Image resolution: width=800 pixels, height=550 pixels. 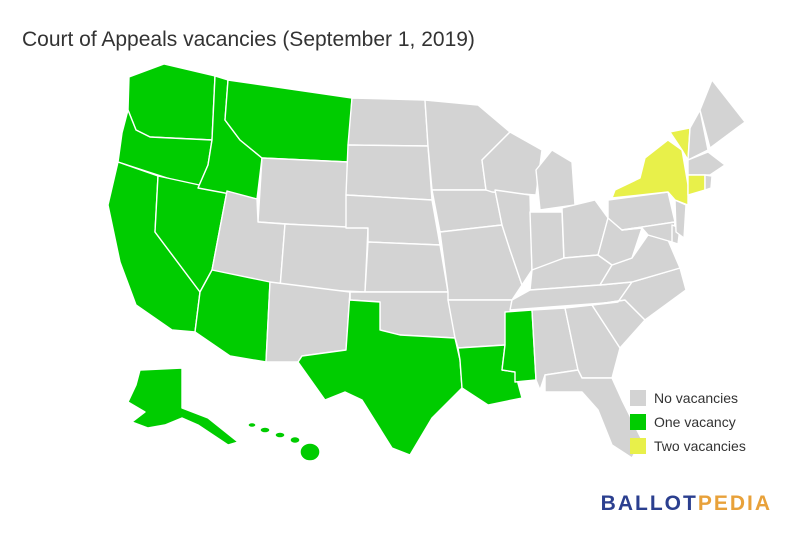 What do you see at coordinates (512, 163) in the screenshot?
I see `state-WI` at bounding box center [512, 163].